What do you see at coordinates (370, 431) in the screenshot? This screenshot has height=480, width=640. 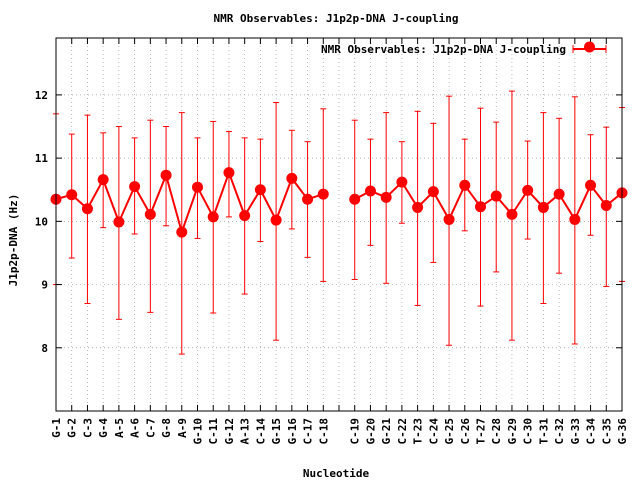 I see `x-tick-label: G-20` at bounding box center [370, 431].